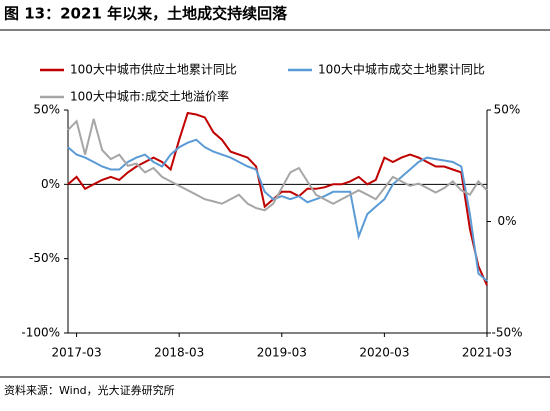 This screenshot has width=550, height=411. Describe the element at coordinates (46, 110) in the screenshot. I see `y-tick-label: 50%` at that location.